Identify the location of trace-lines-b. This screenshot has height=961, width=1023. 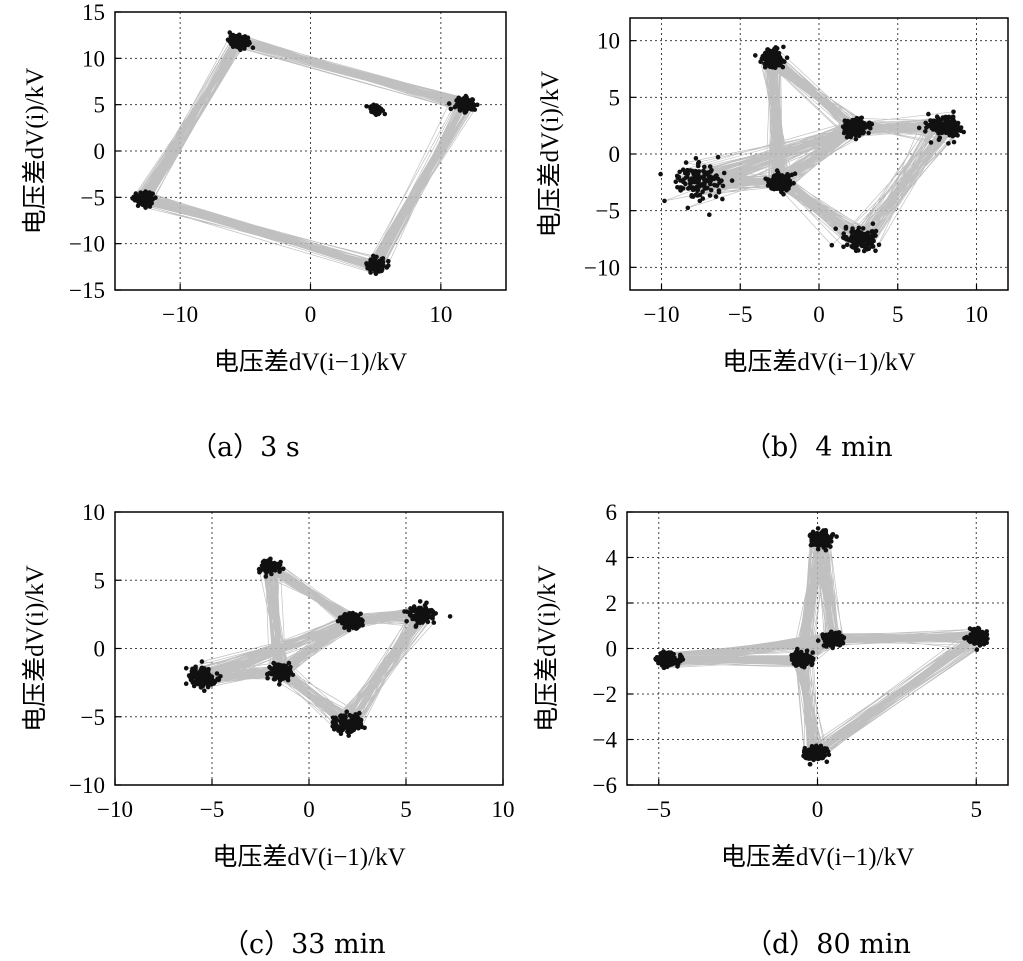
(813, 149).